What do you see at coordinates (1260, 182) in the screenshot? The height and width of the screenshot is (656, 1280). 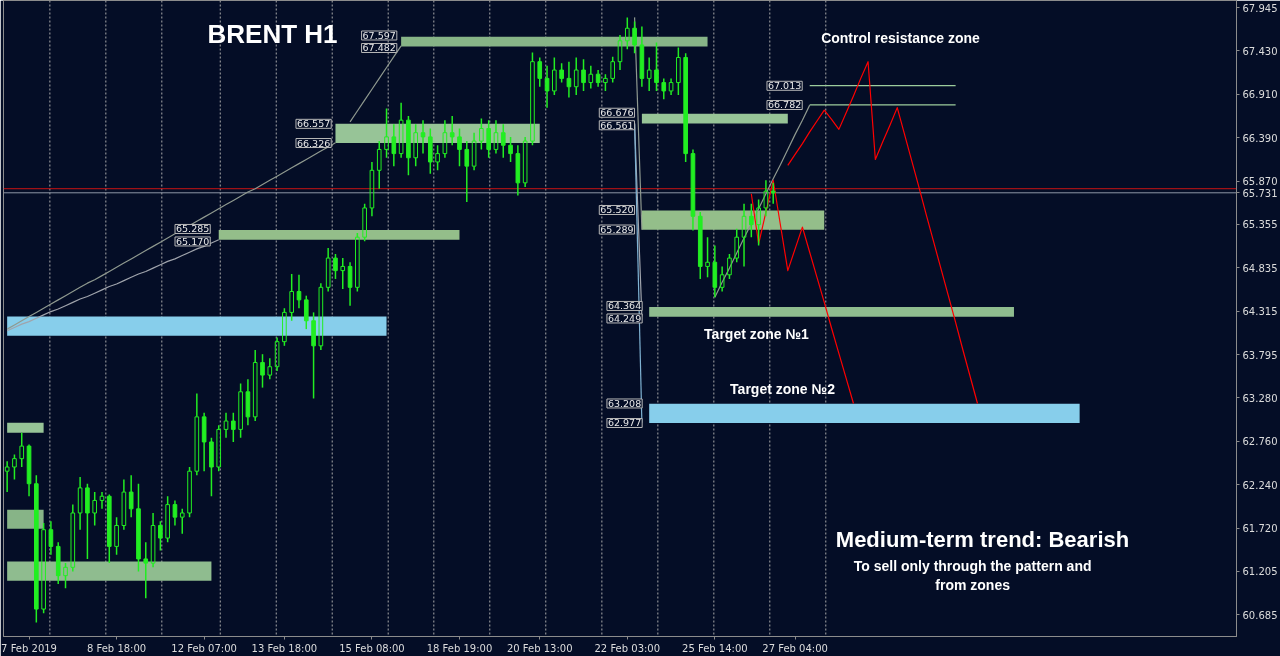 I see `y-tick-label: 65.870` at bounding box center [1260, 182].